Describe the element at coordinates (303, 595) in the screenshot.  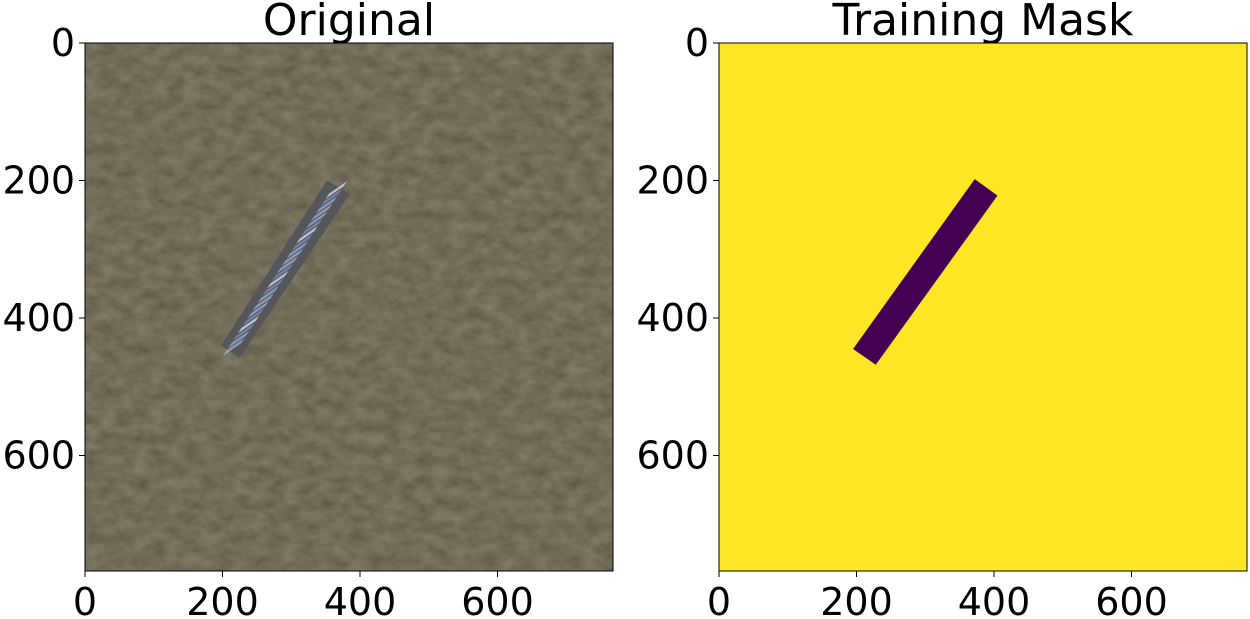
I see `x-axis-left: 0 200 400 600` at that location.